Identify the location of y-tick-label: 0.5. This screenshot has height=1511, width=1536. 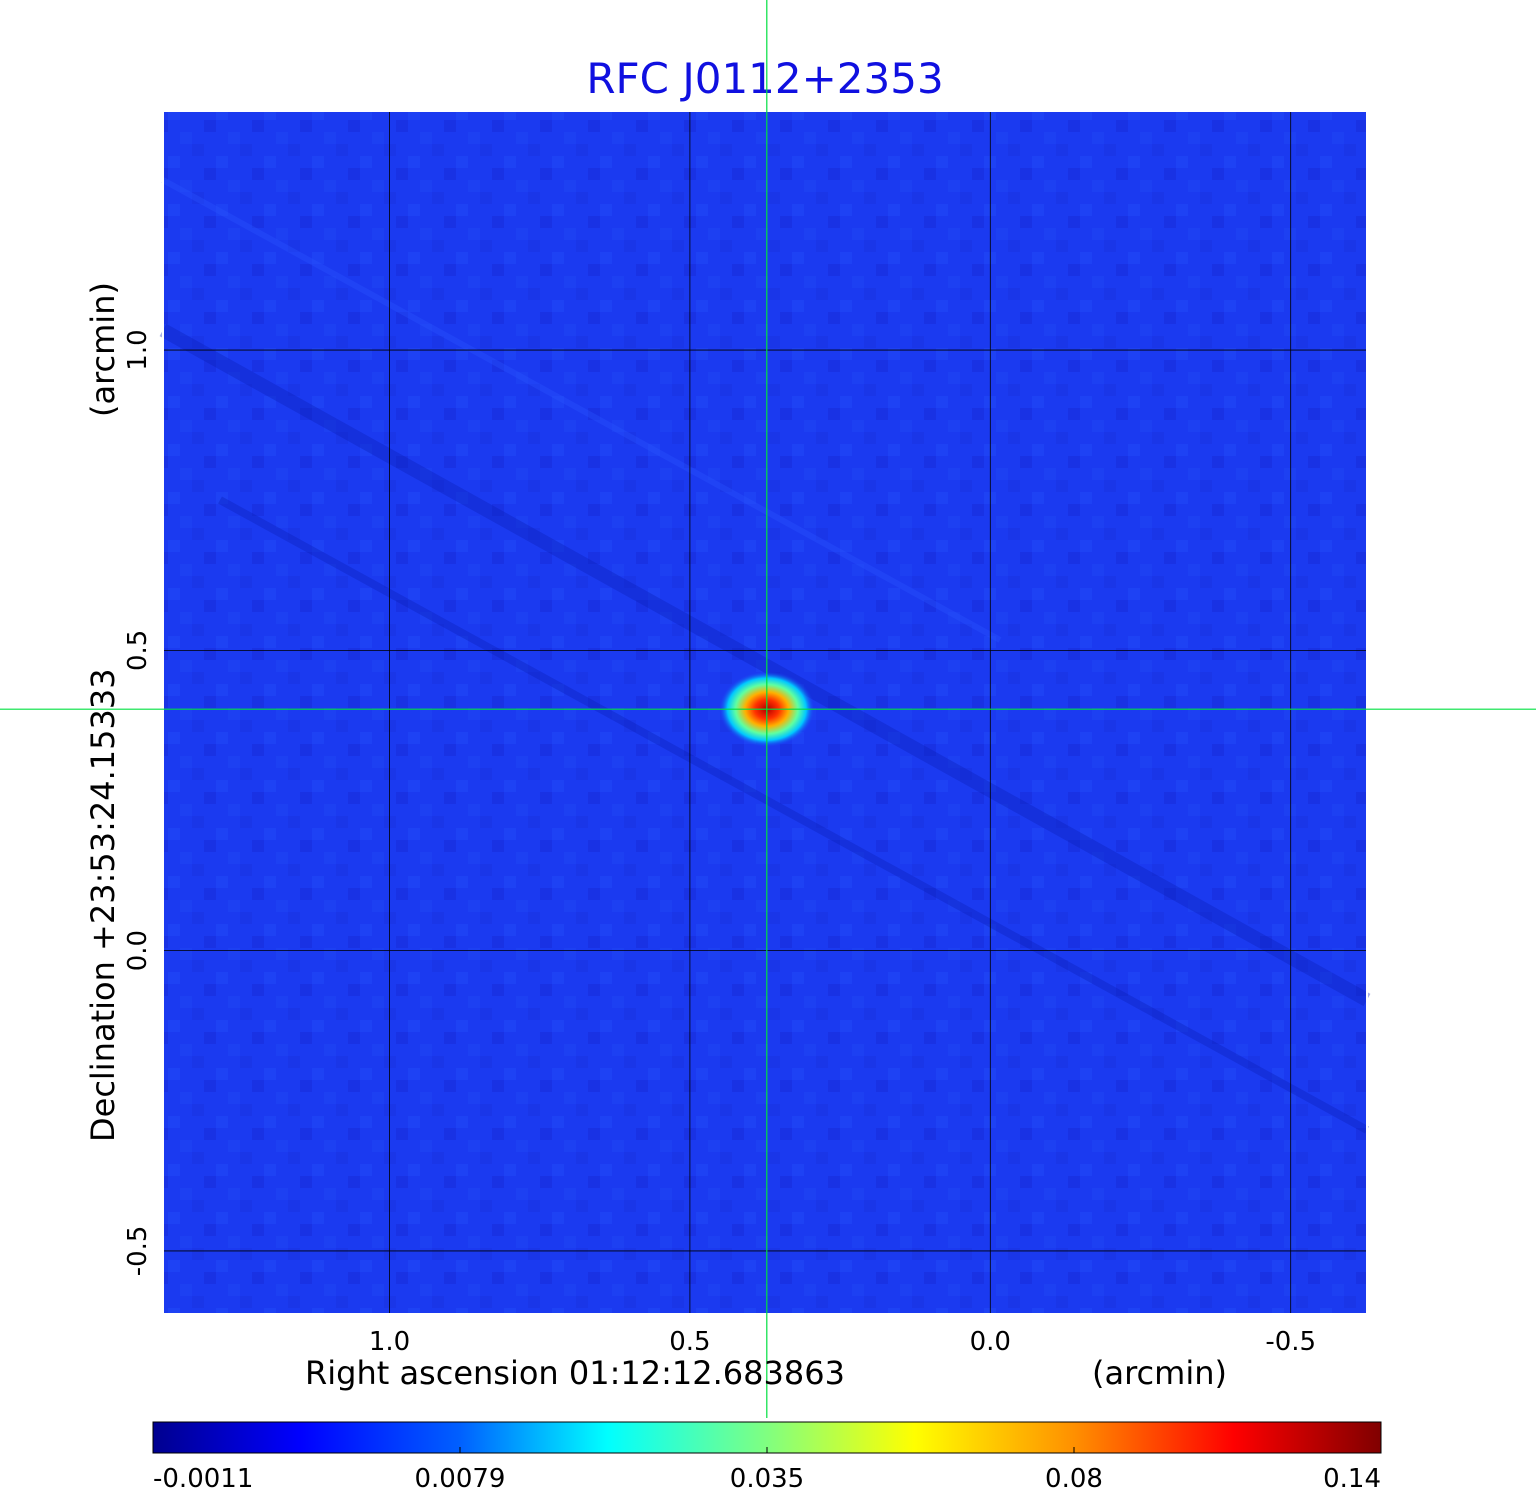
(138, 650).